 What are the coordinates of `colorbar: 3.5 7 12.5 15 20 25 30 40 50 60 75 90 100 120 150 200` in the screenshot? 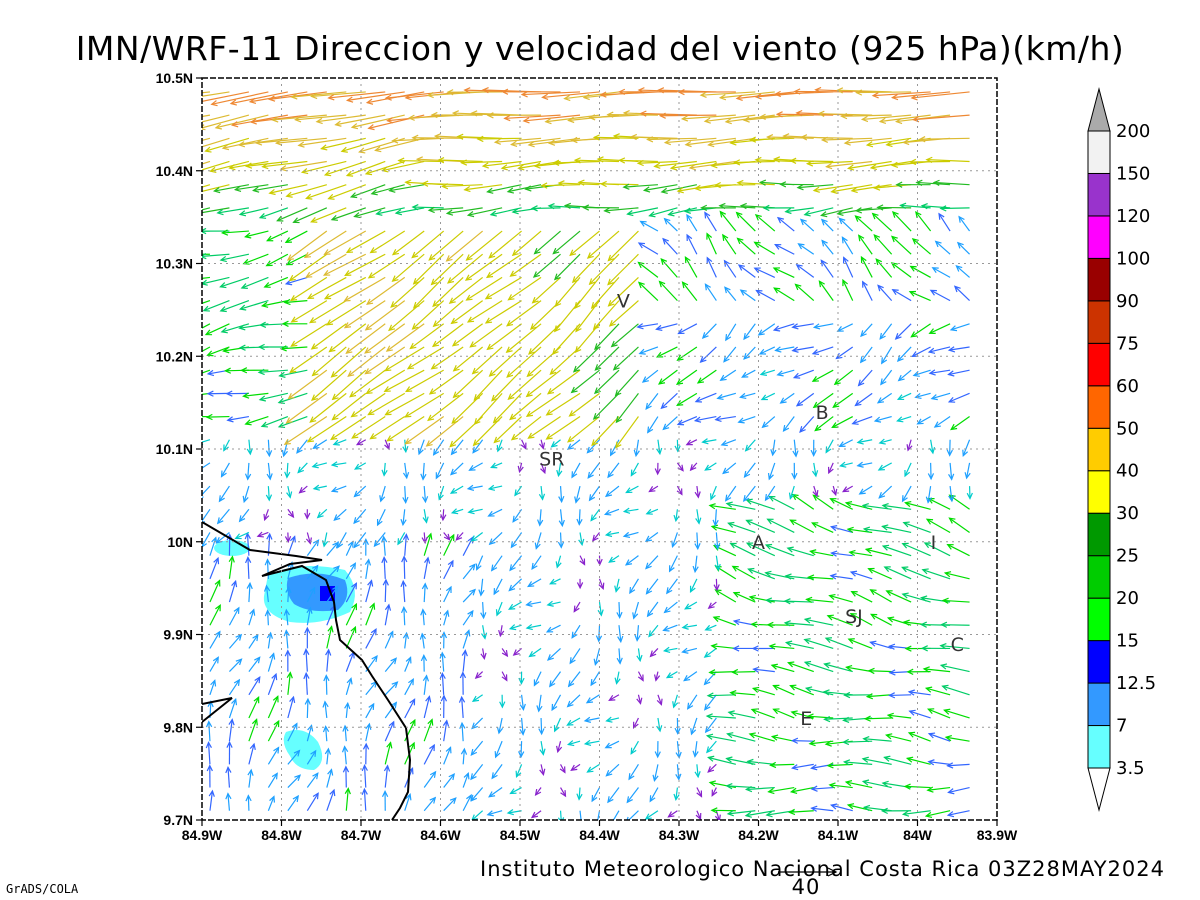 It's located at (1121, 449).